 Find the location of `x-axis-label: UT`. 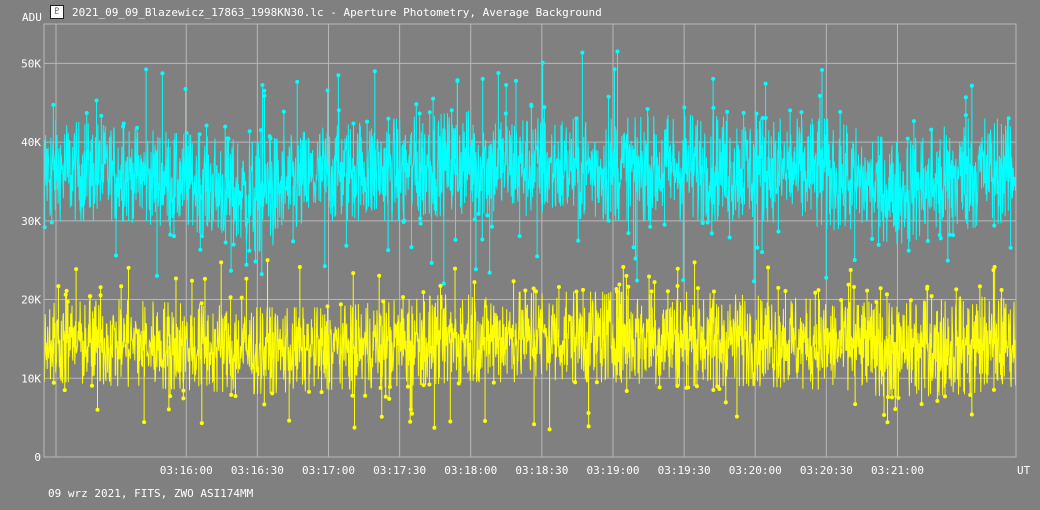

x-axis-label: UT is located at coordinates (1024, 470).